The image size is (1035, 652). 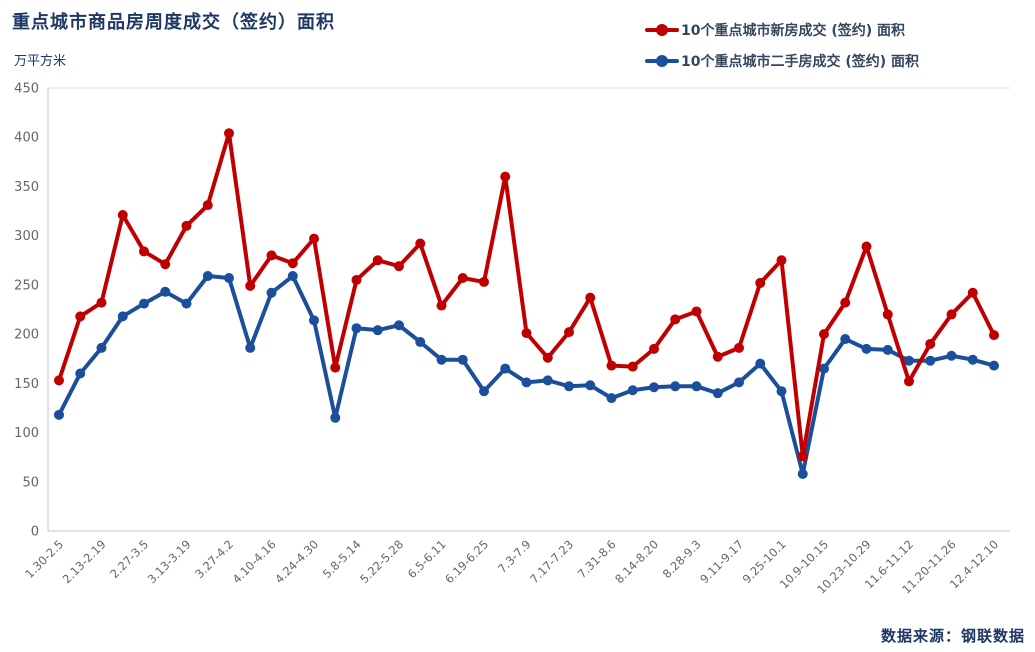 I want to click on new-homes-point-8.14-8.20, so click(x=654, y=348).